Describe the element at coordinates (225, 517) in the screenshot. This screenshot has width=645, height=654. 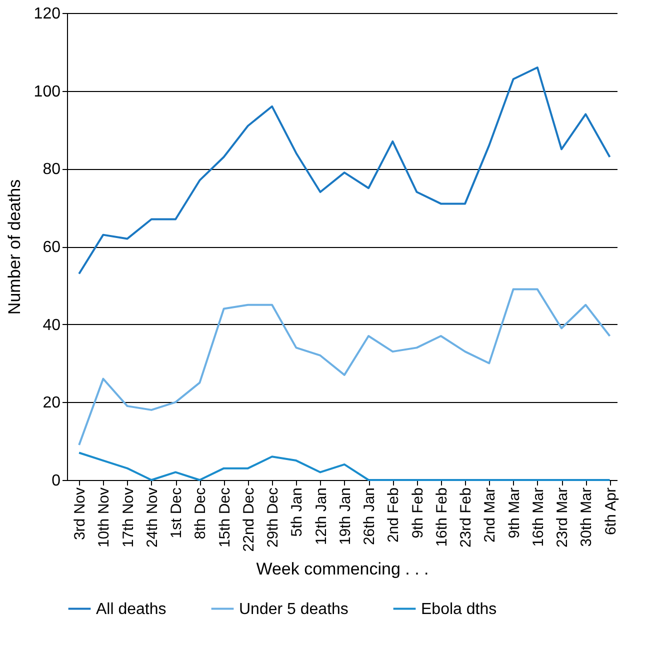
I see `x-tick-label: 15th Dec` at that location.